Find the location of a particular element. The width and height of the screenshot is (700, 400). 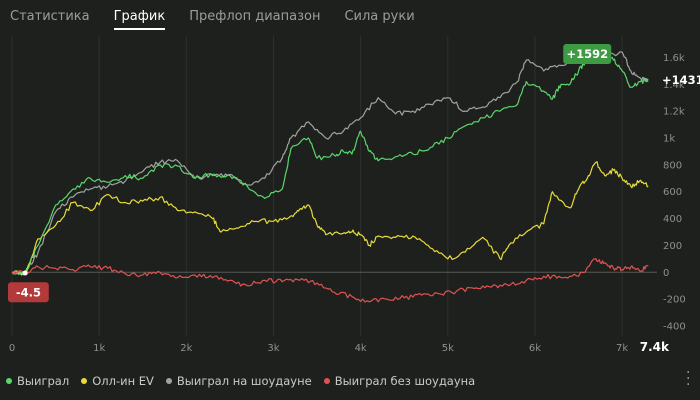

legend-dot-non-showdown is located at coordinates (326, 381).